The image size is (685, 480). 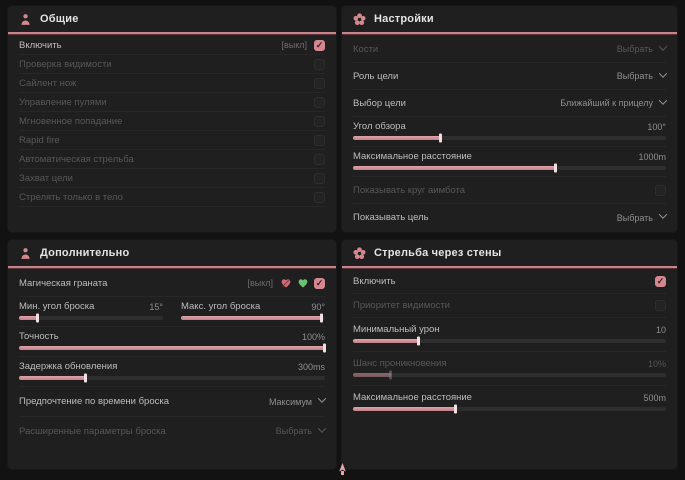 What do you see at coordinates (509, 409) in the screenshot?
I see `wallbang-max-distance-slider` at bounding box center [509, 409].